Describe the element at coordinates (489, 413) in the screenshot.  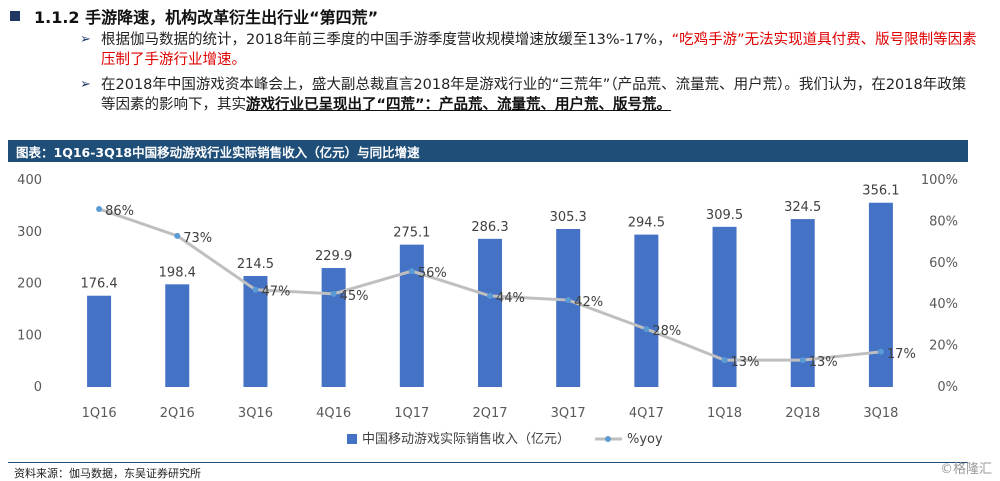
I see `x-tick-label: 2Q17` at that location.